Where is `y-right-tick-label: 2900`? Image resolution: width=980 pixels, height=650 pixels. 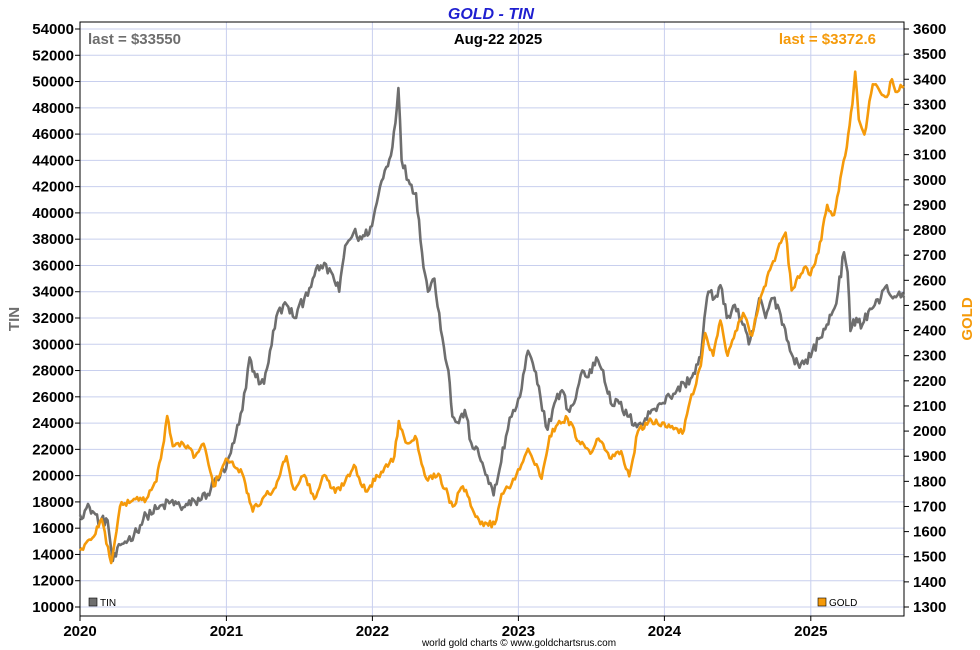 y-right-tick-label: 2900 is located at coordinates (929, 205).